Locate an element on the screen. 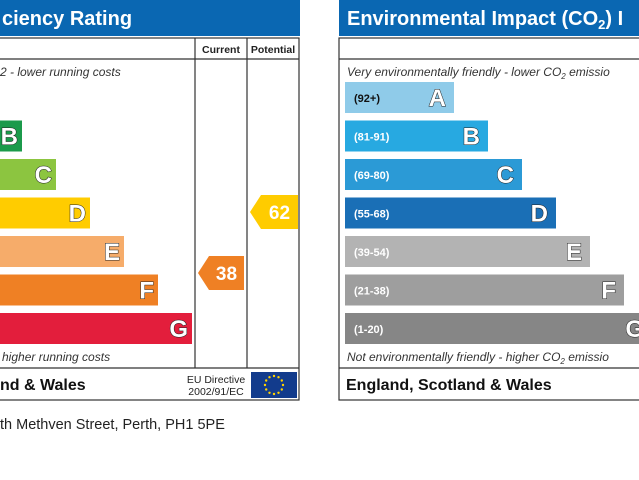 The image size is (639, 480). environment-band-range: (39-54) is located at coordinates (372, 253).